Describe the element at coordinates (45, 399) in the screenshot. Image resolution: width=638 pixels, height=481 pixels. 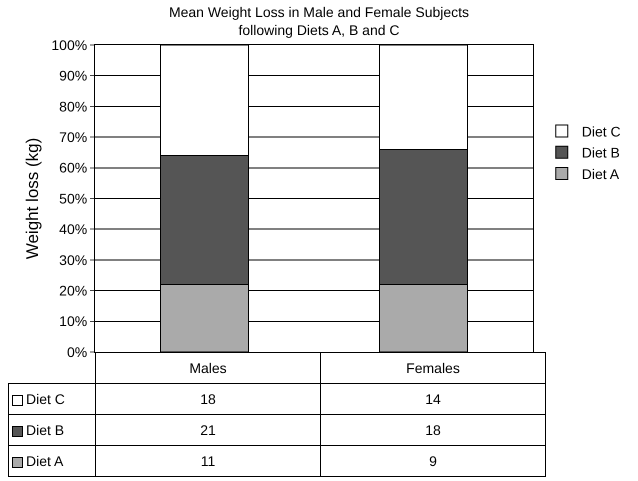
I see `text: Diet C` at that location.